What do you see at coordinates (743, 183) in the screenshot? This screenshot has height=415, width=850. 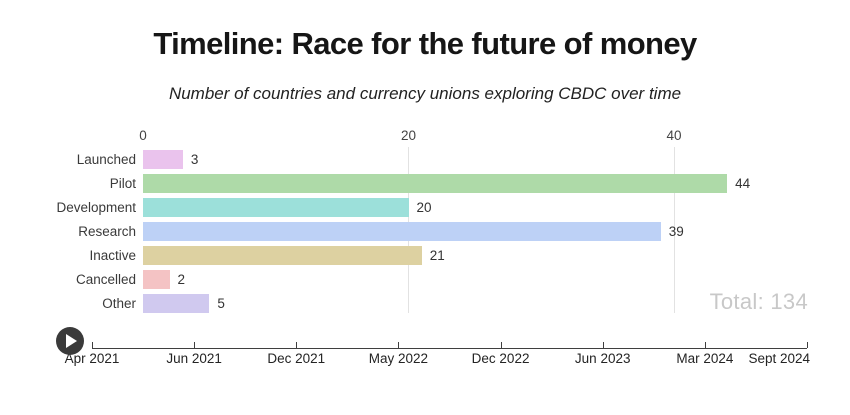 I see `value-label: 44` at bounding box center [743, 183].